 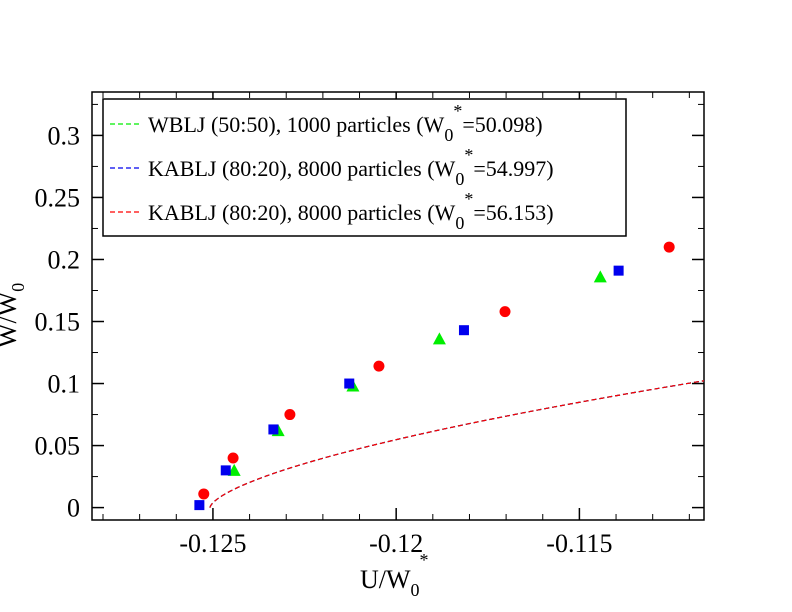 What do you see at coordinates (64, 384) in the screenshot?
I see `y-tick-label: 0.1` at bounding box center [64, 384].